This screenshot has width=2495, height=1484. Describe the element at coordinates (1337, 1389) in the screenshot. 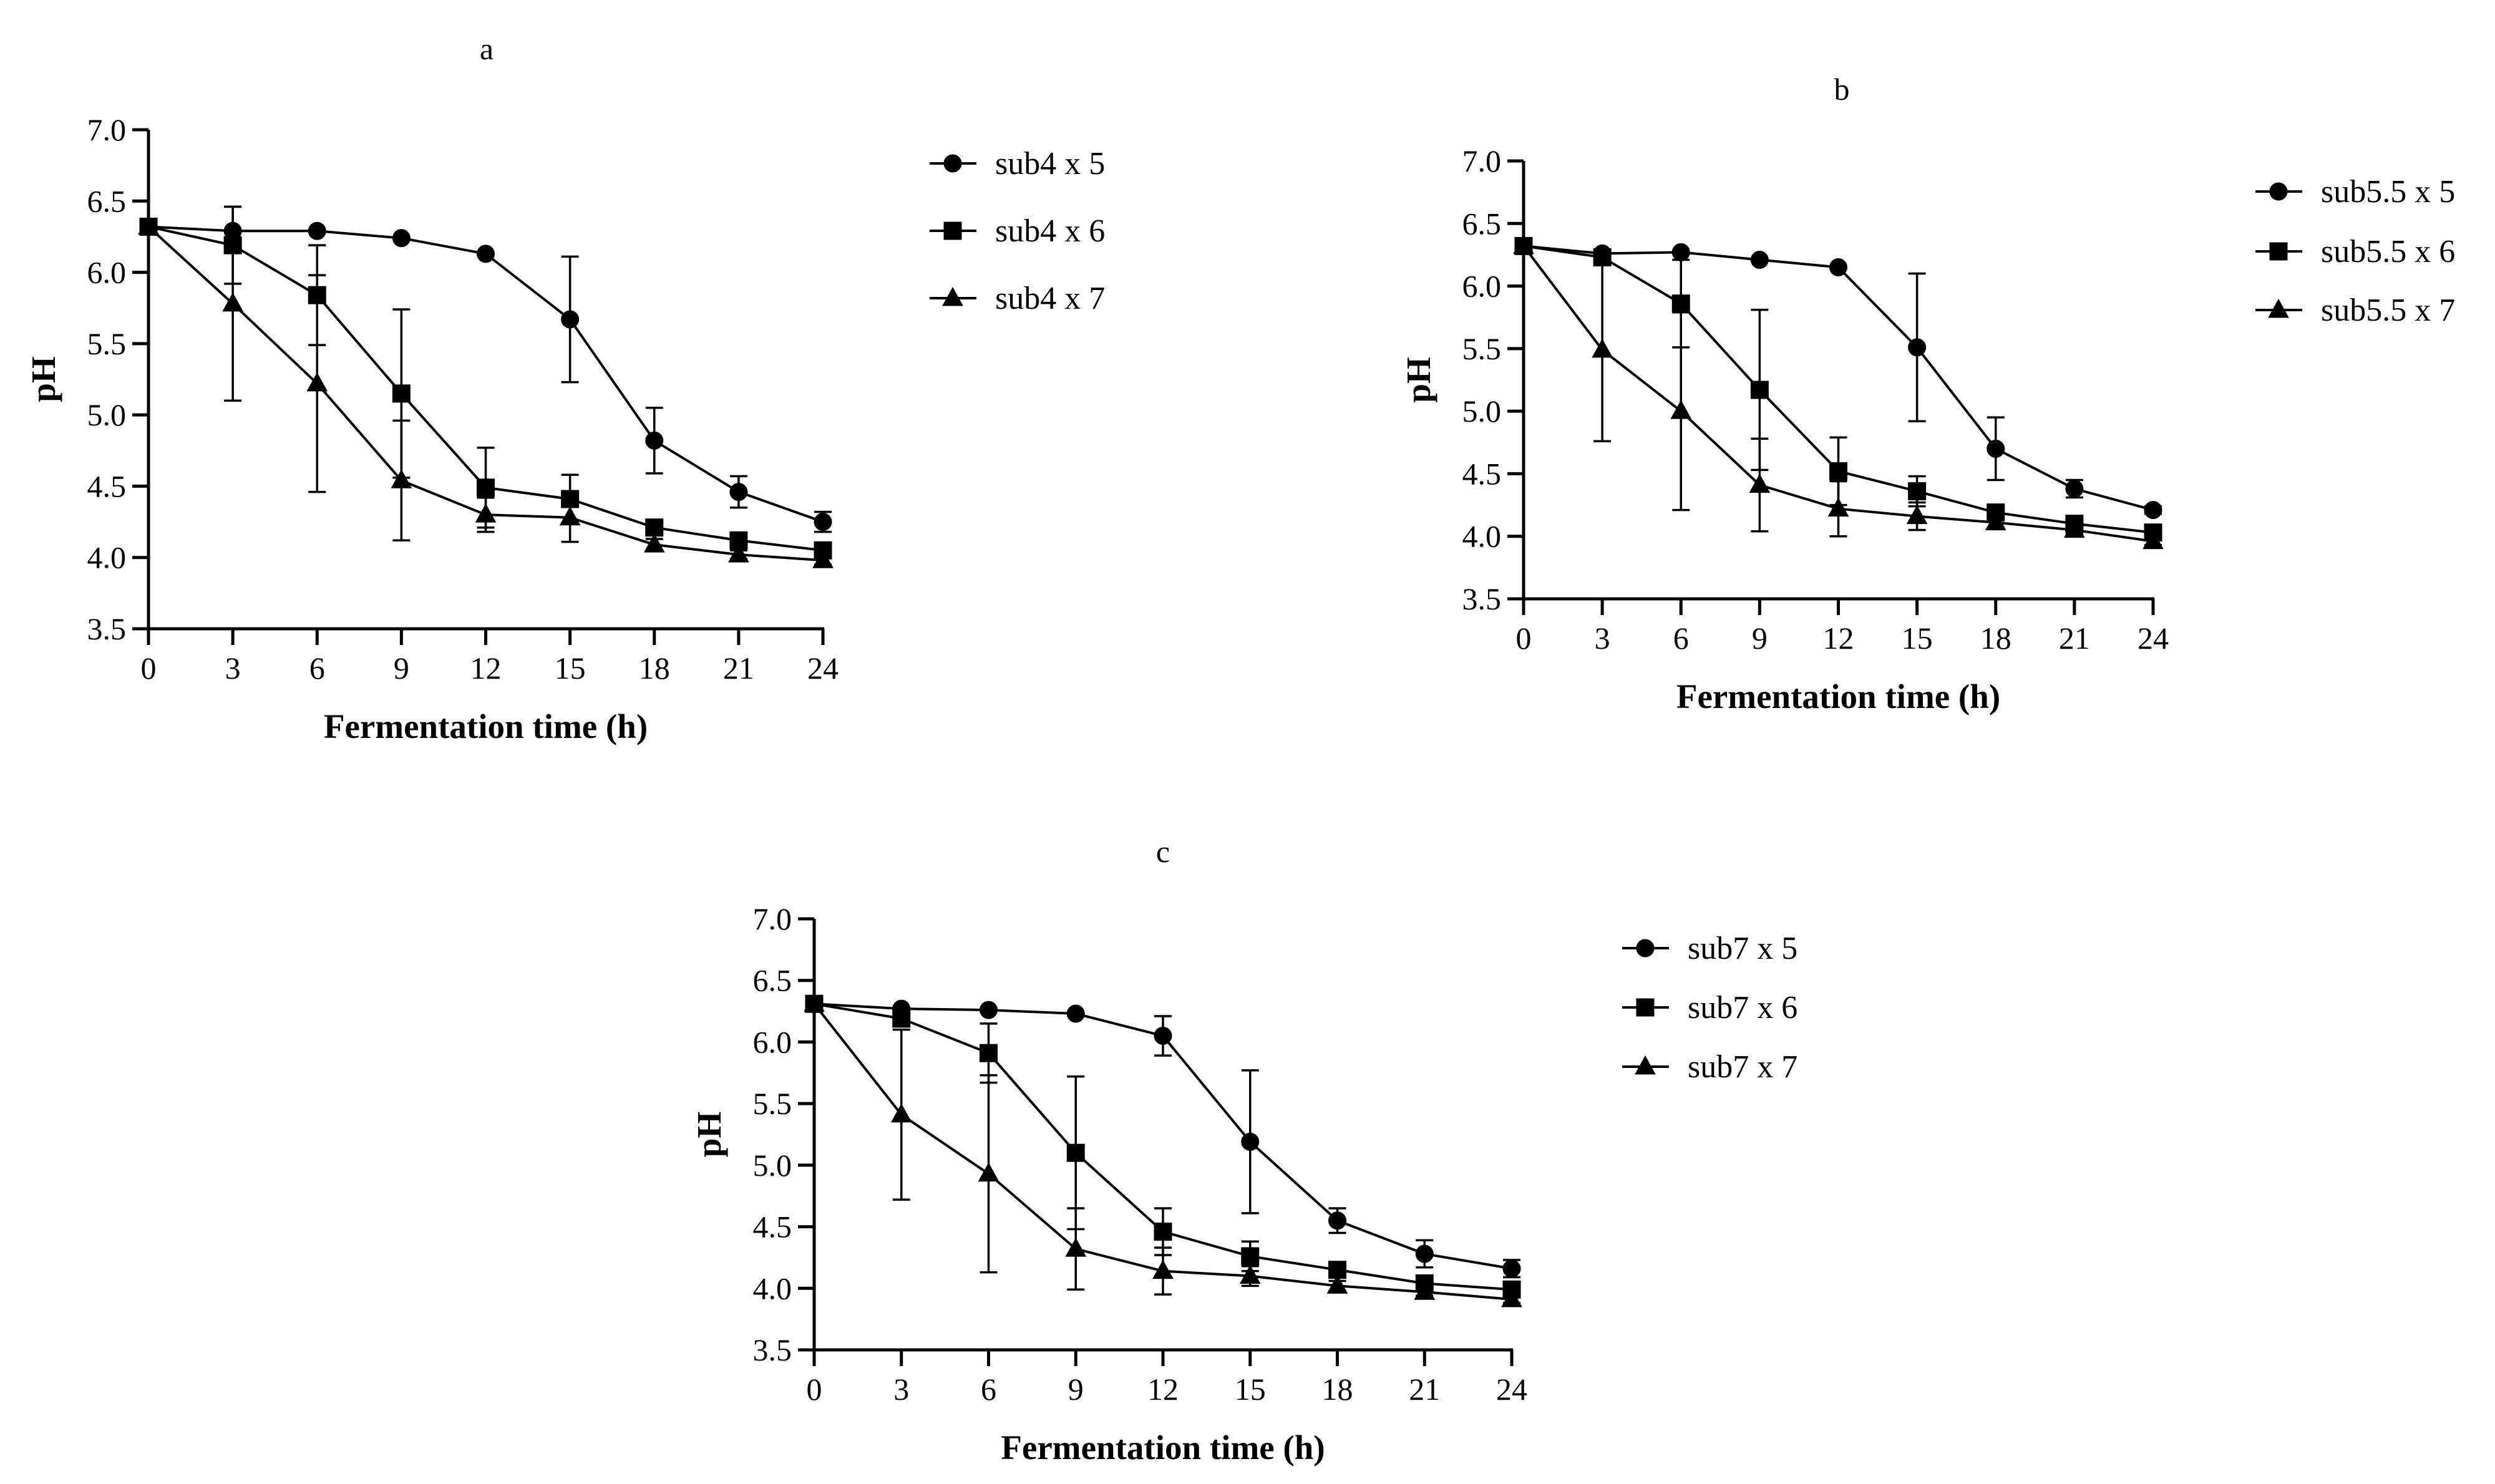

I see `x-tick-label: 18` at that location.